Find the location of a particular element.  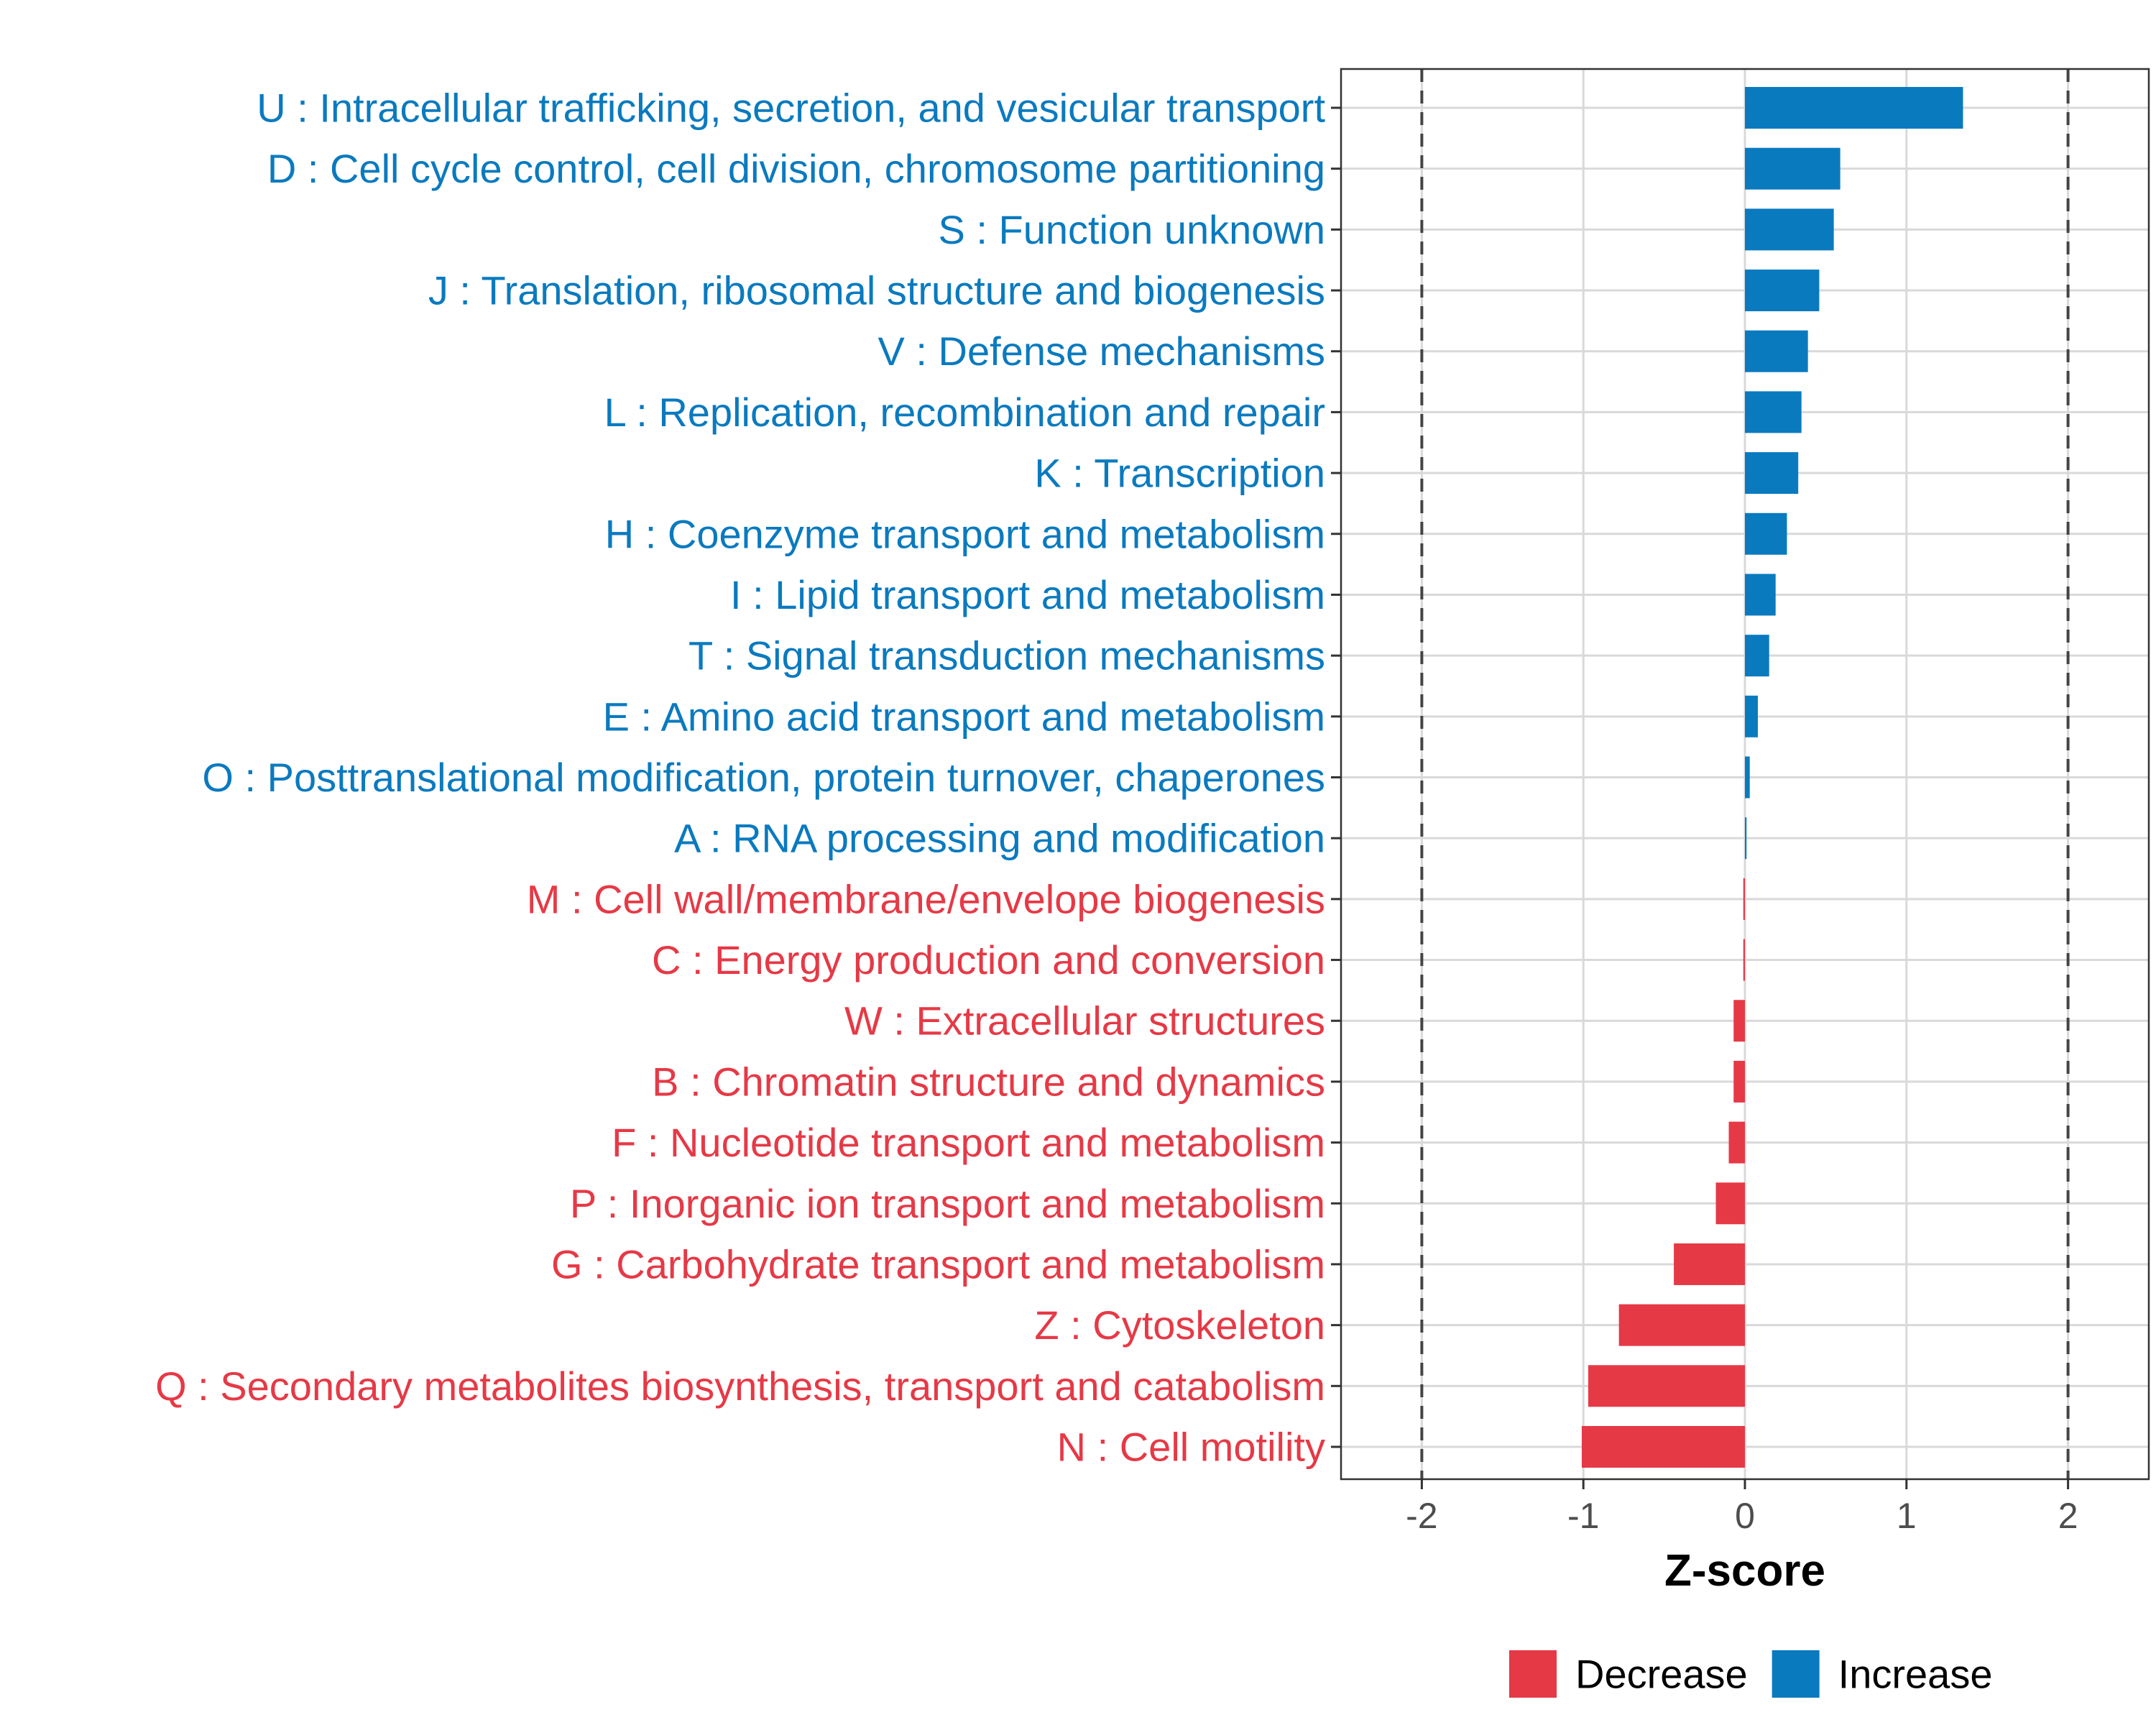

y-axis-ticks is located at coordinates (1336, 777).